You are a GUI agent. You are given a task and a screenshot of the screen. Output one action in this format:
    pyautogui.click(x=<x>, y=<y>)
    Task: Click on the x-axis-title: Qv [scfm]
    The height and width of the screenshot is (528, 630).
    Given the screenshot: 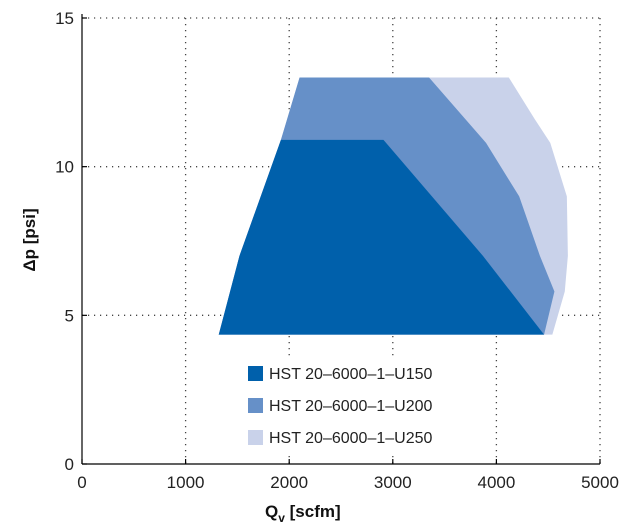 What is the action you would take?
    pyautogui.click(x=303, y=513)
    